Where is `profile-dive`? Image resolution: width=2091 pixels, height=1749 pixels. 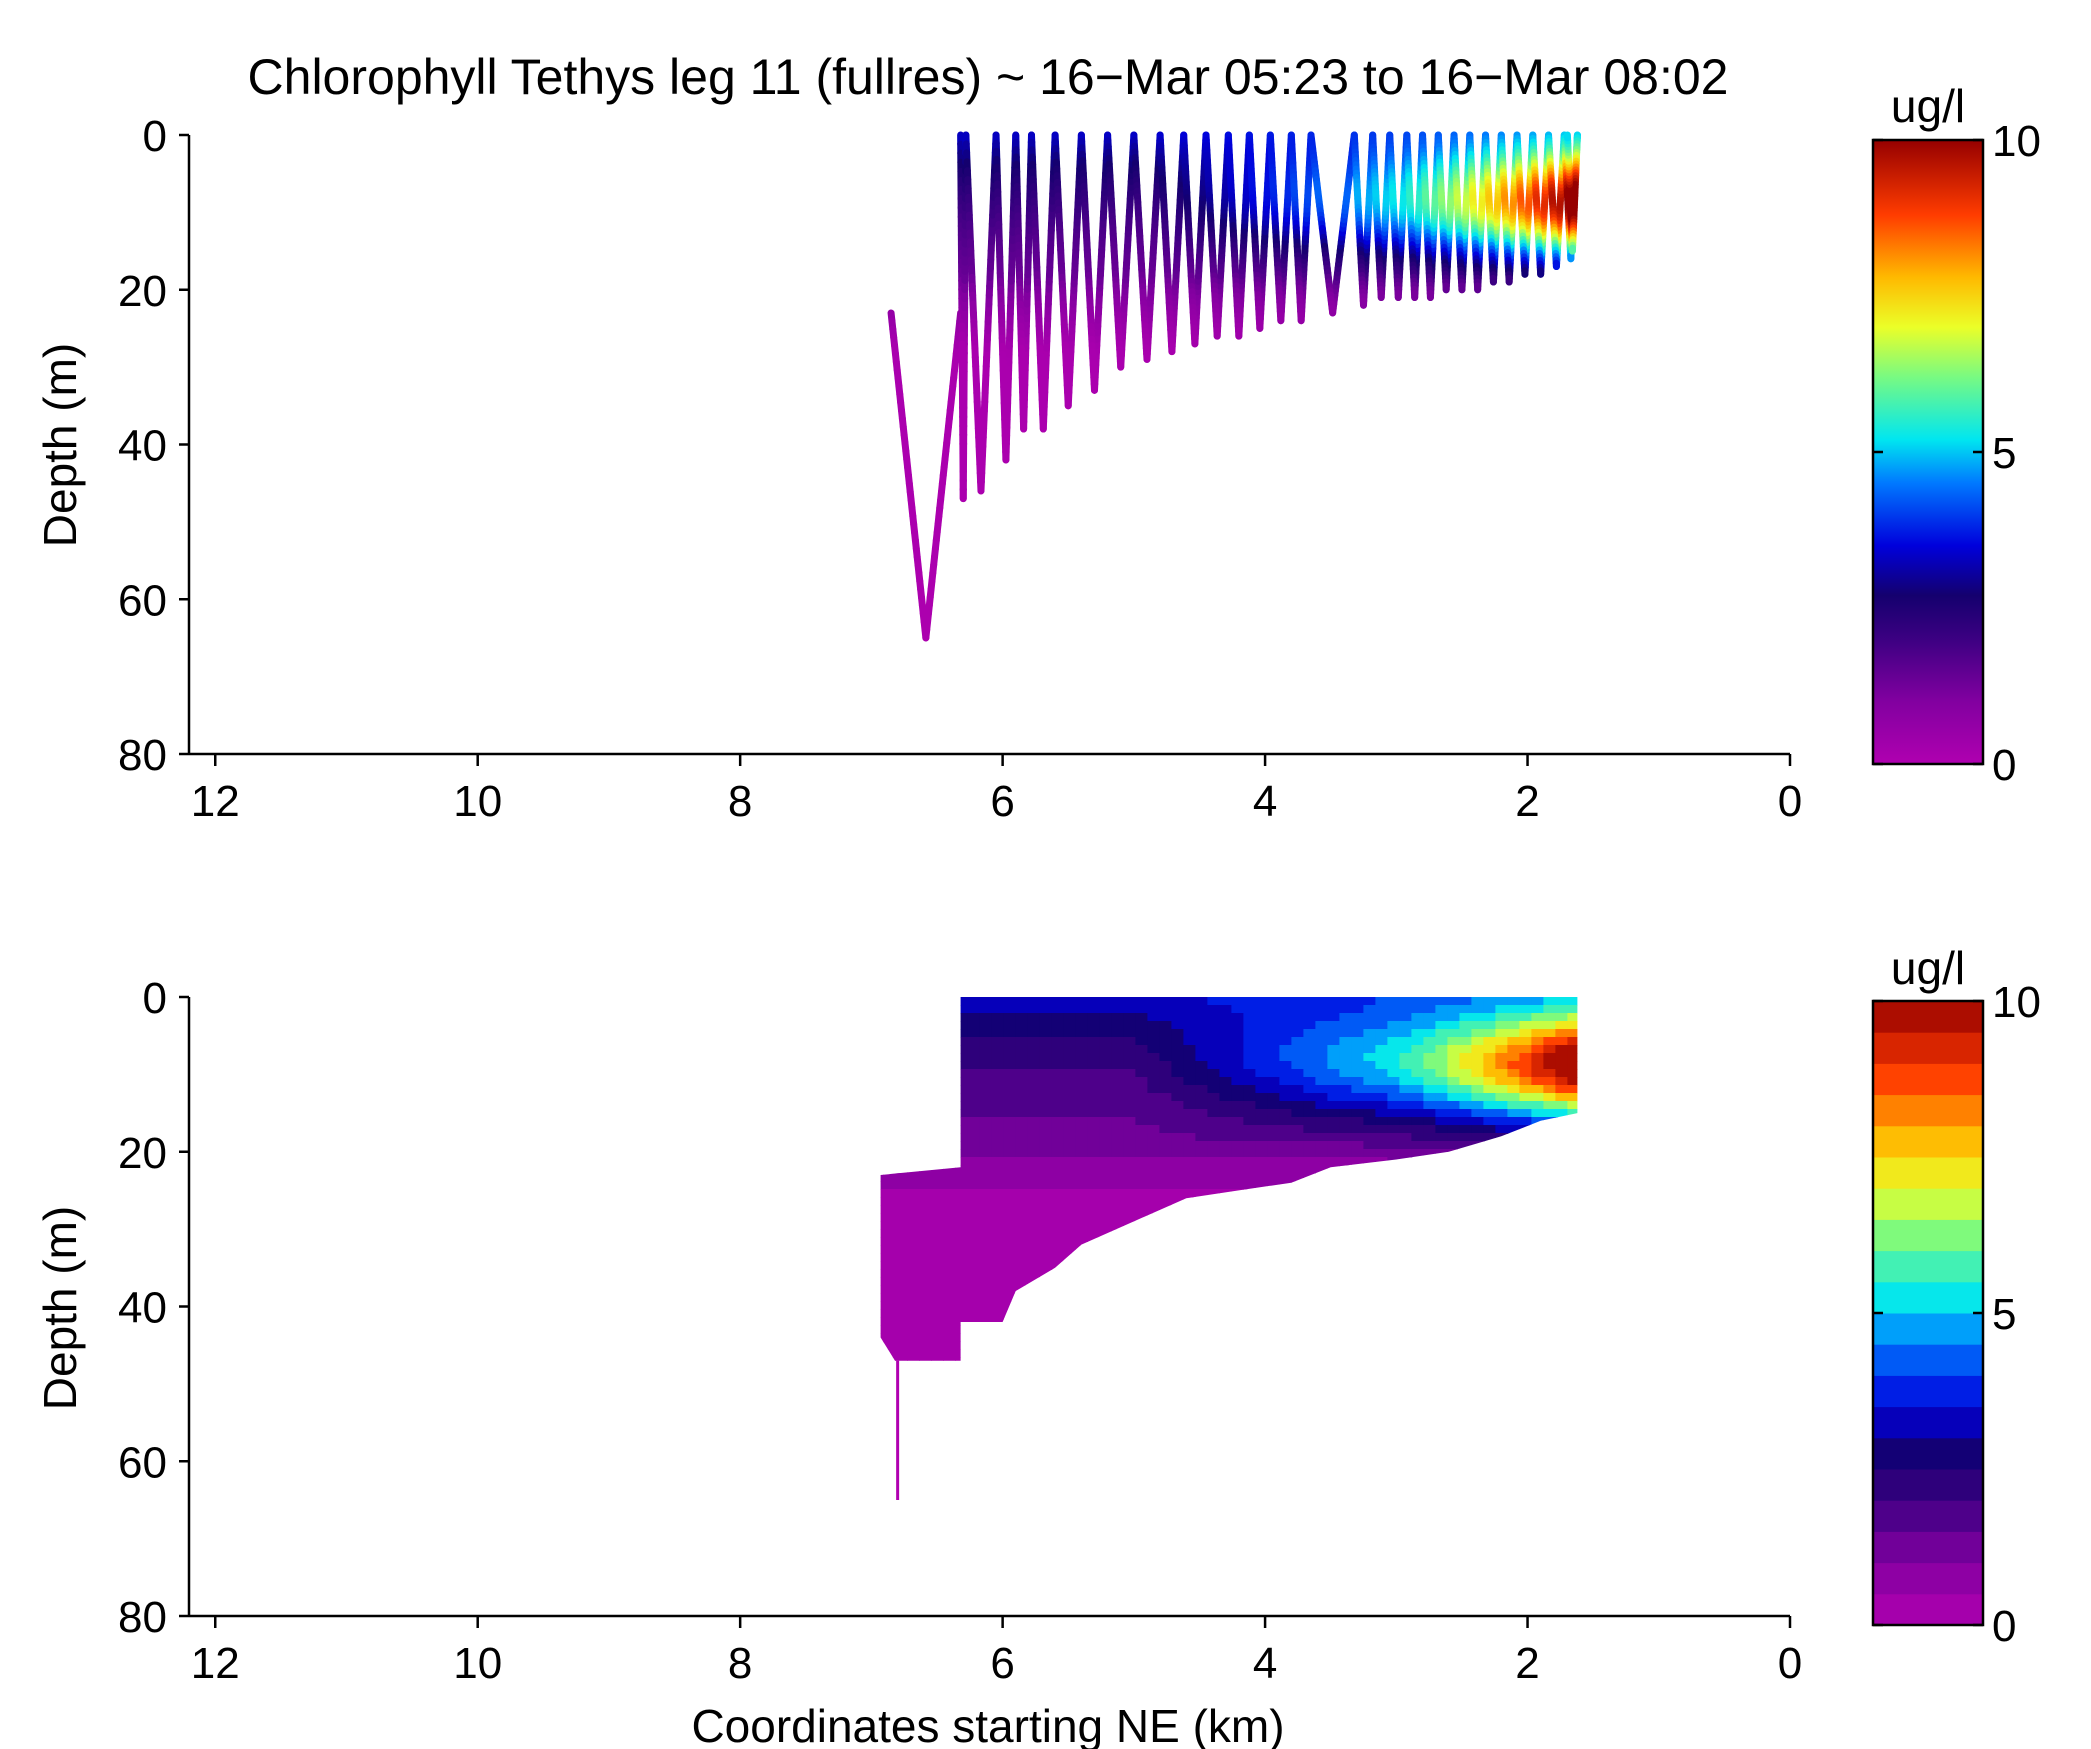 profile-dive is located at coordinates (1415, 216).